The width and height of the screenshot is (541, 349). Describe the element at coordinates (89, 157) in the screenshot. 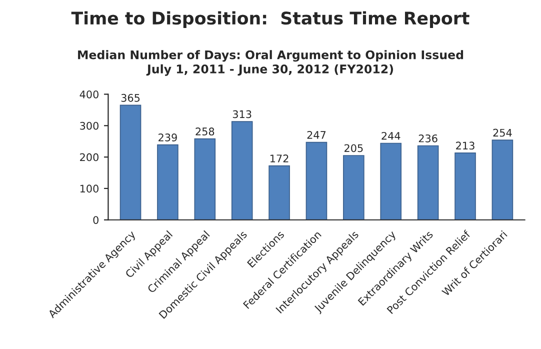

I see `y-tick-label: 200` at that location.